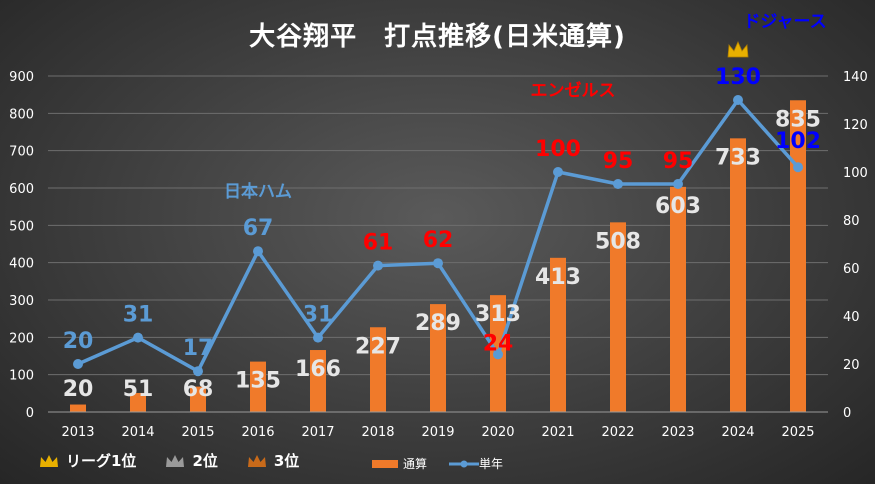 This screenshot has width=875, height=484. What do you see at coordinates (498, 314) in the screenshot?
I see `bar-value-label: 313` at bounding box center [498, 314].